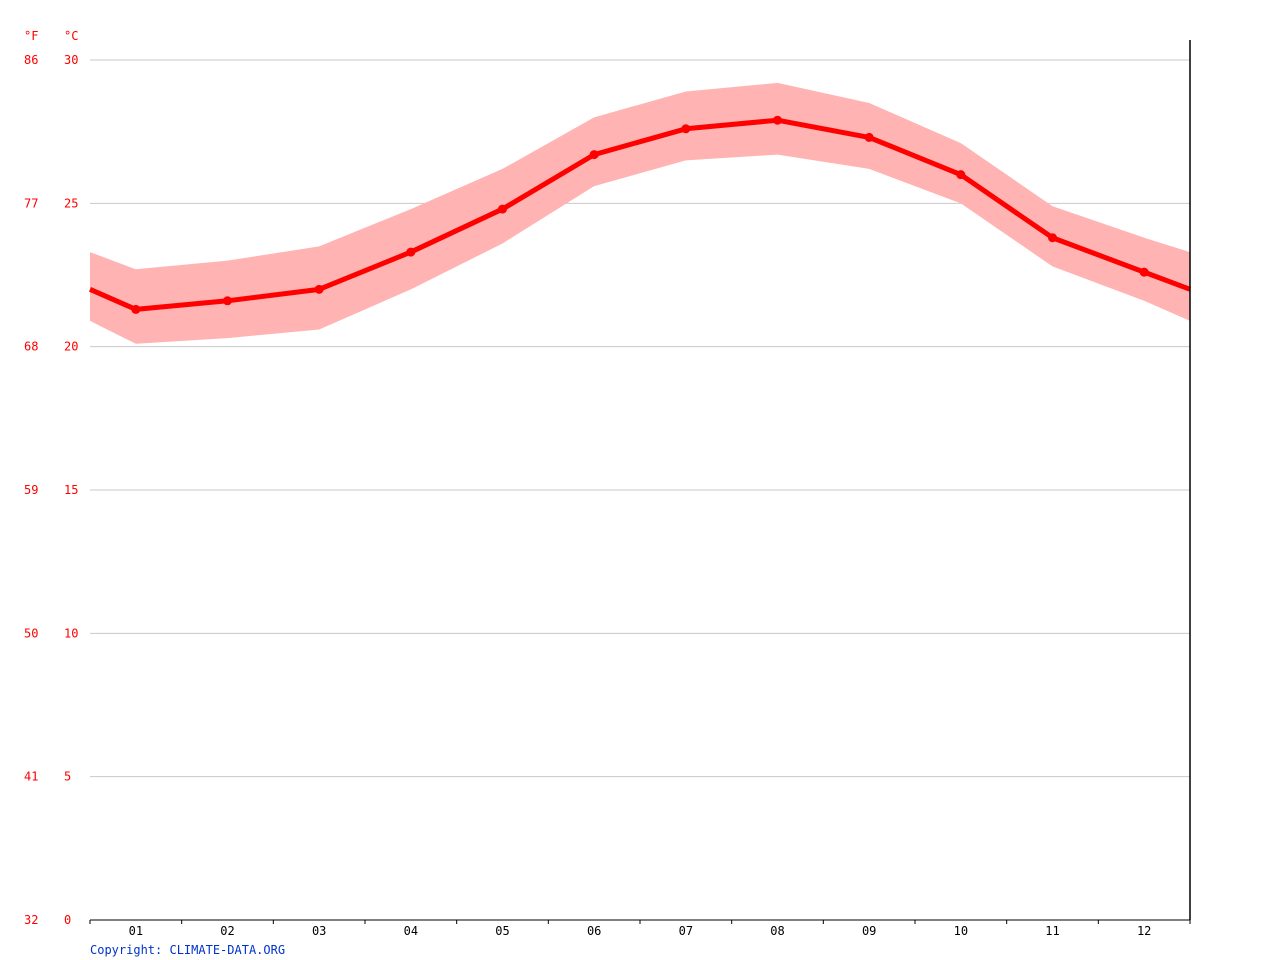 This screenshot has width=1280, height=960. I want to click on celsius-unit-label: °C, so click(71, 36).